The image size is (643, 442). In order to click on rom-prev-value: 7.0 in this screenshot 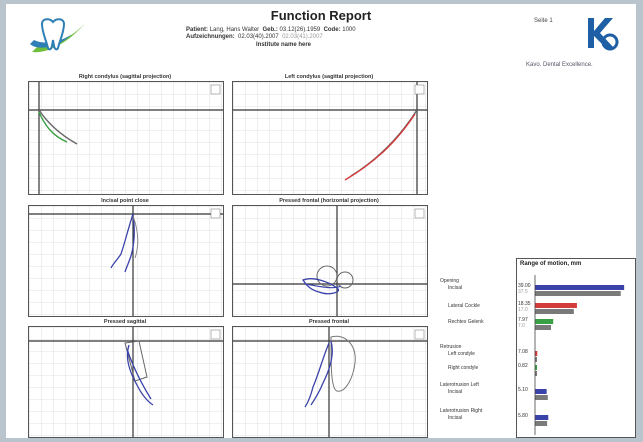, I will do `click(521, 326)`.